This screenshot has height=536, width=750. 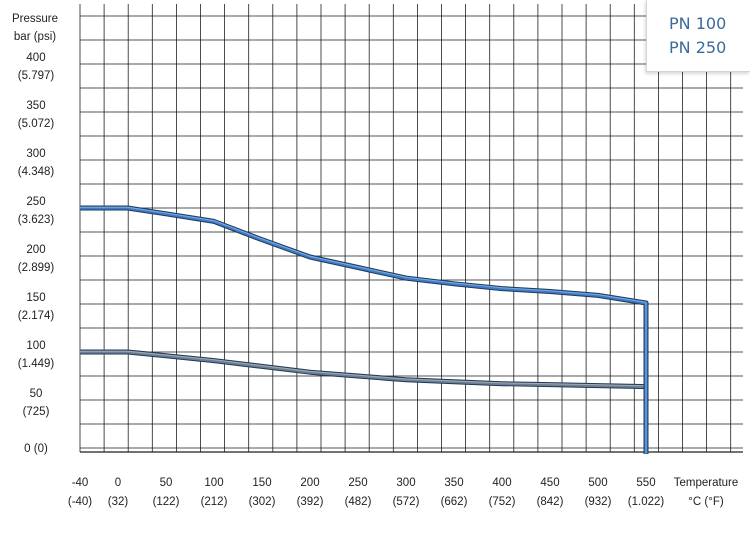 What do you see at coordinates (35, 202) in the screenshot?
I see `y-tick-label-5: 250` at bounding box center [35, 202].